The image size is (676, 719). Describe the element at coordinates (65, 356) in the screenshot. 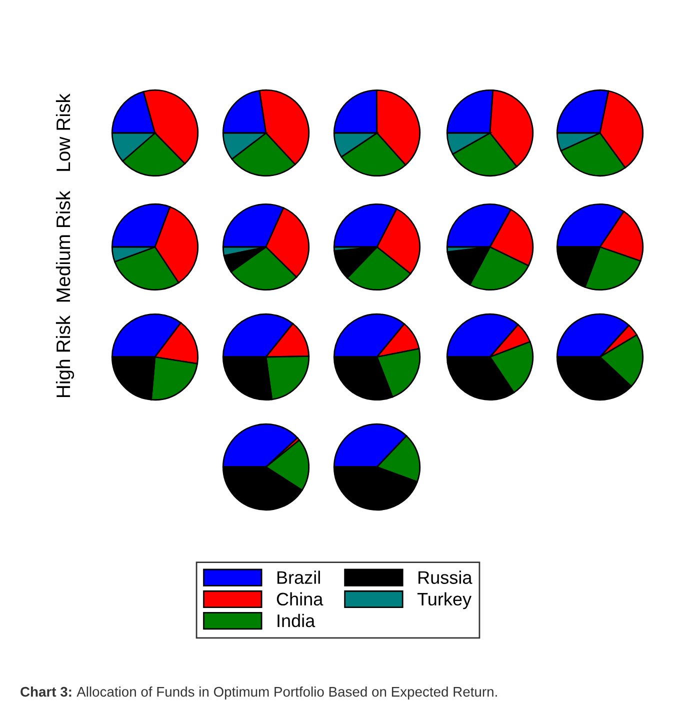

I see `text: High Risk` at that location.